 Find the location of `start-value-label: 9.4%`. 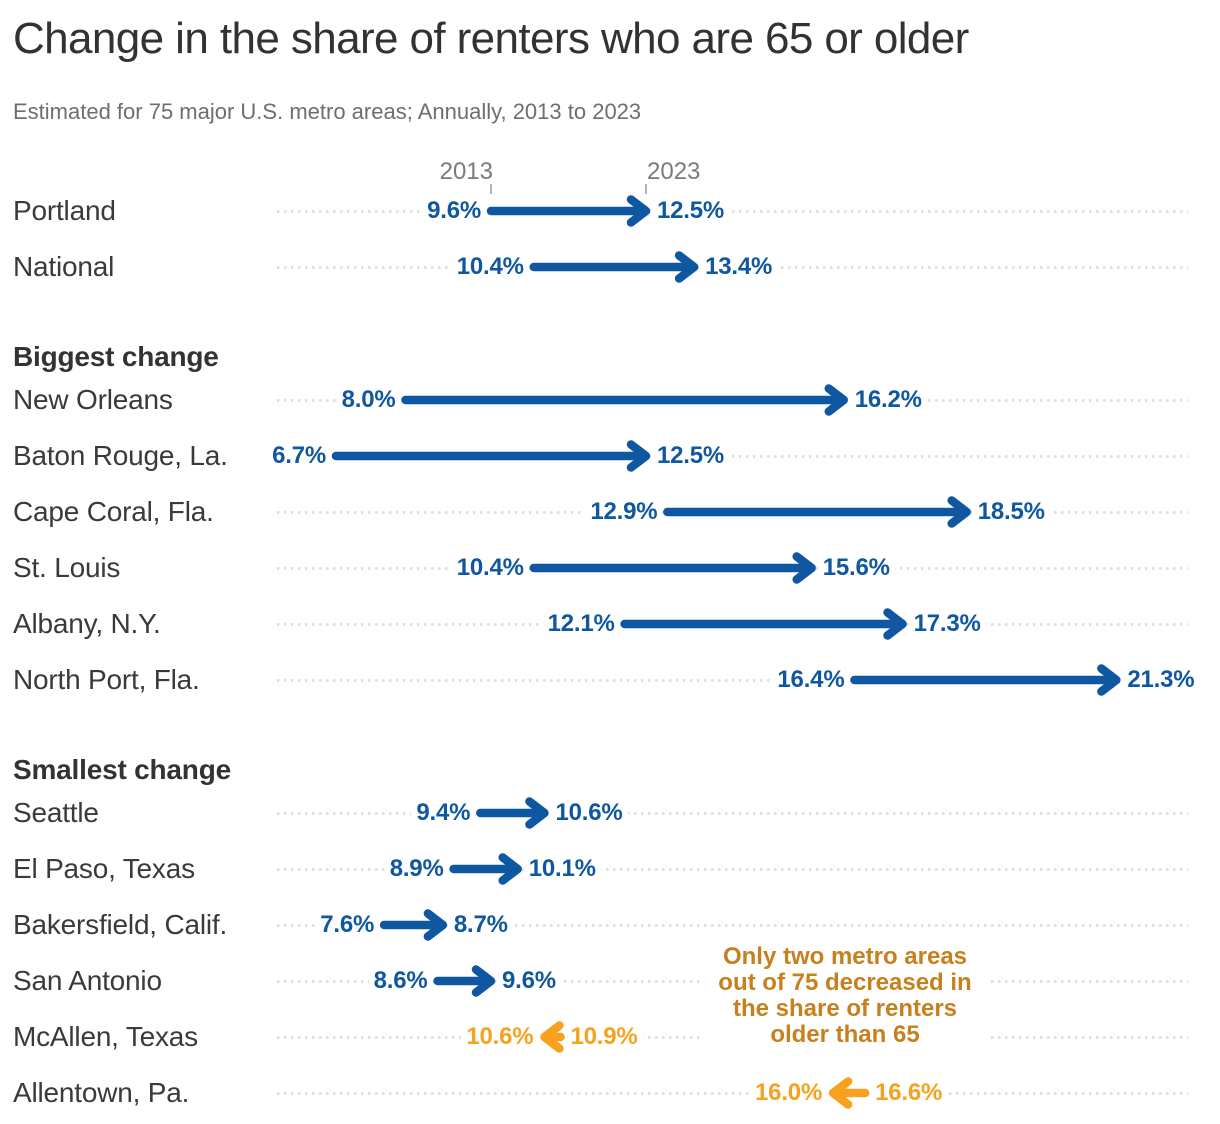

start-value-label: 9.4% is located at coordinates (443, 813).